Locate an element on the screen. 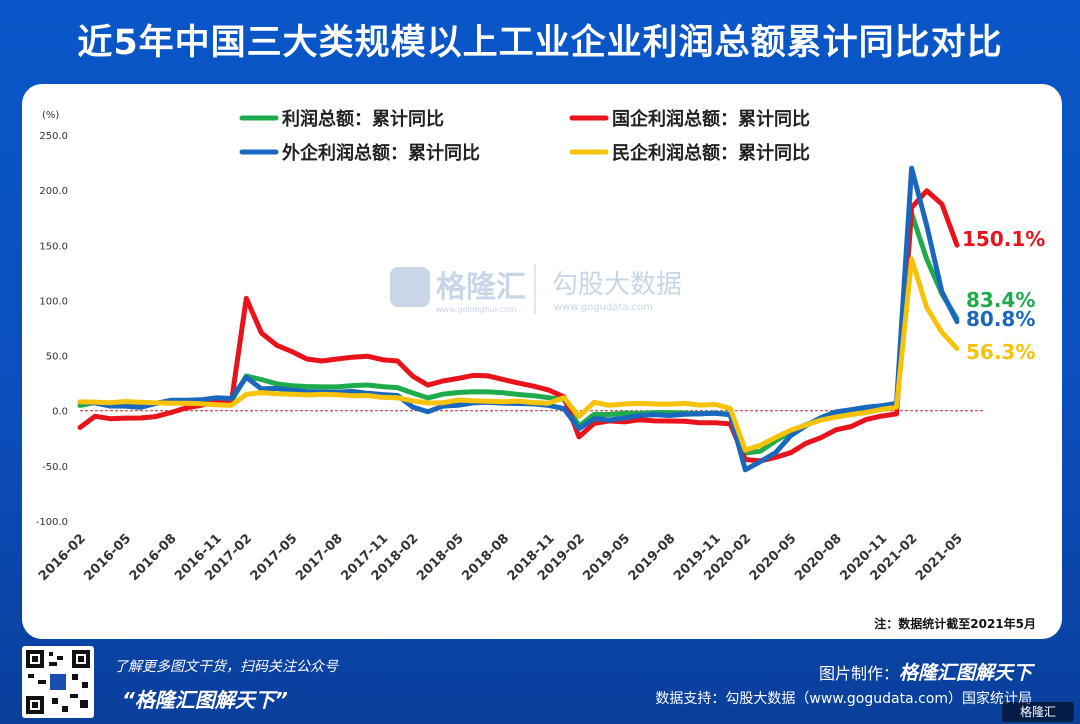 Image resolution: width=1080 pixels, height=724 pixels. maker-credit: 图片制作：格隆汇图解天下 is located at coordinates (925, 671).